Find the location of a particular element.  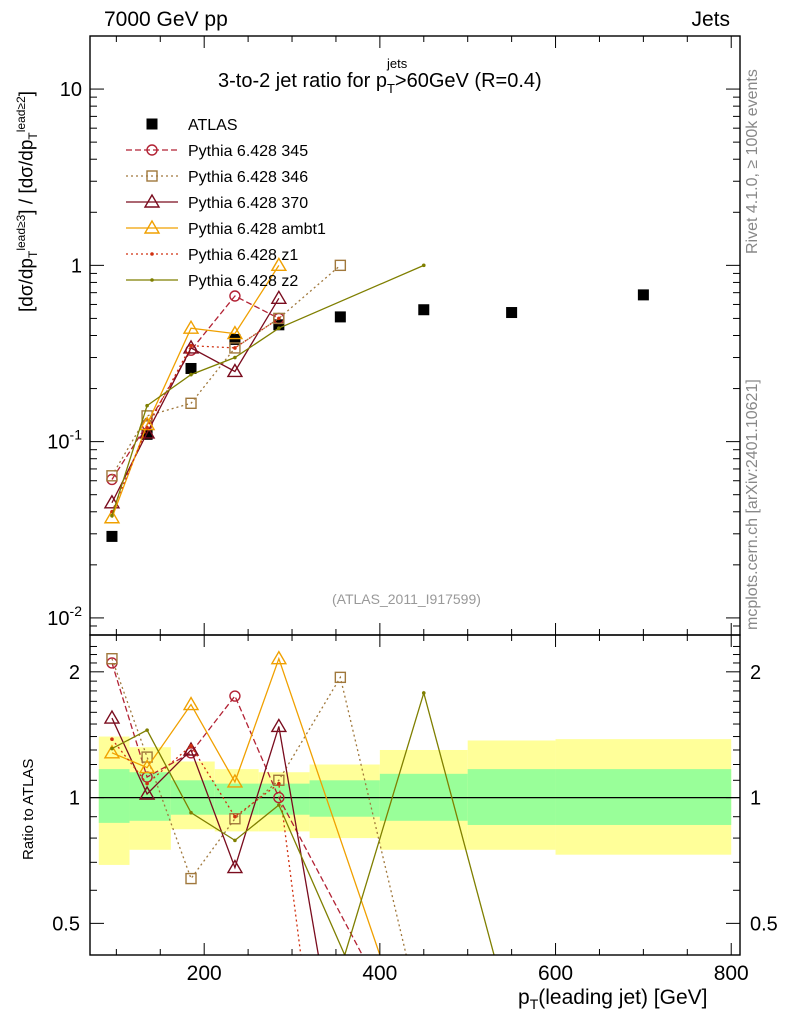

x-tick-label: 400 is located at coordinates (379, 973).